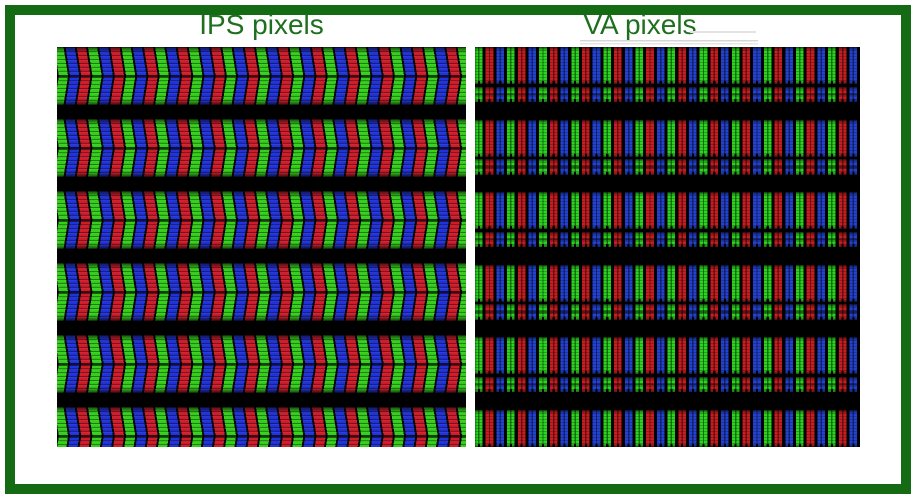 The height and width of the screenshot is (500, 918). What do you see at coordinates (261, 24) in the screenshot?
I see `ips-title: IPS pixels` at bounding box center [261, 24].